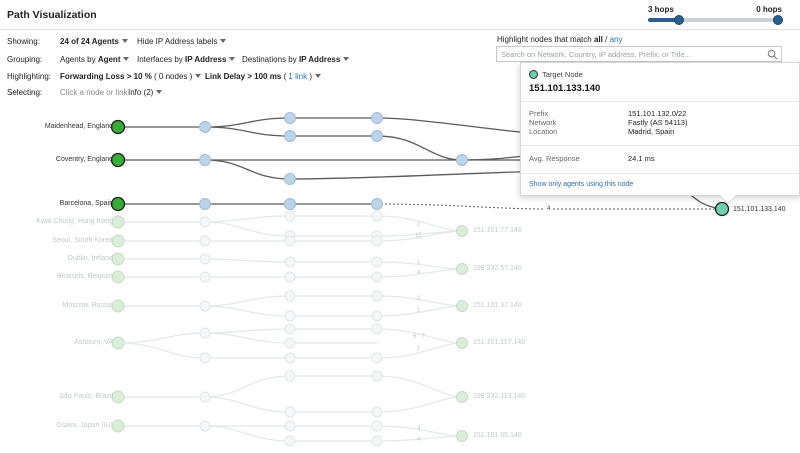  Describe the element at coordinates (131, 76) in the screenshot. I see `forwarding-loss-dropdown: Forwarding Loss > 10 % ( 0 nodes )` at that location.